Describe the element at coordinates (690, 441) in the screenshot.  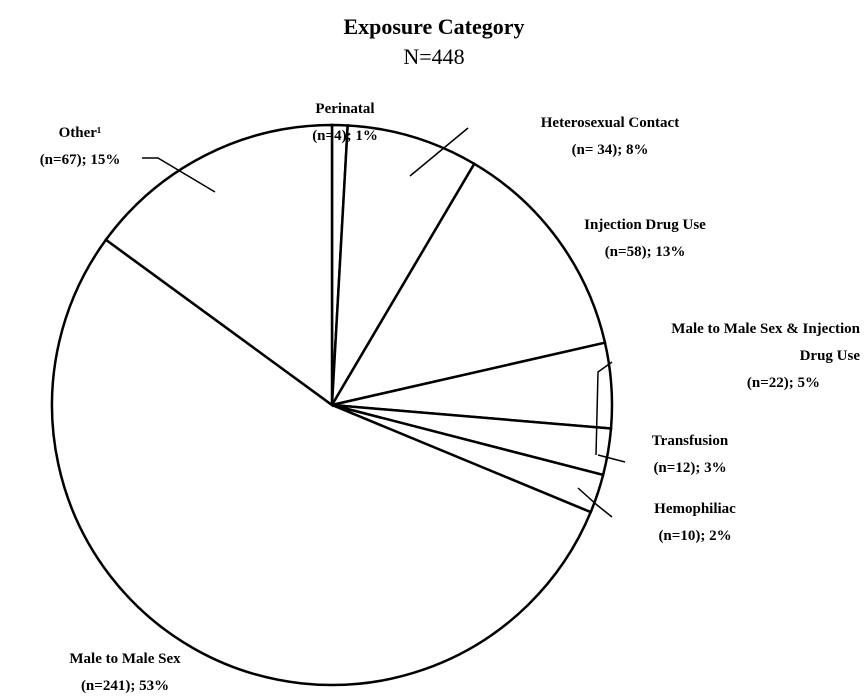
I see `category-label: Transfusion` at that location.